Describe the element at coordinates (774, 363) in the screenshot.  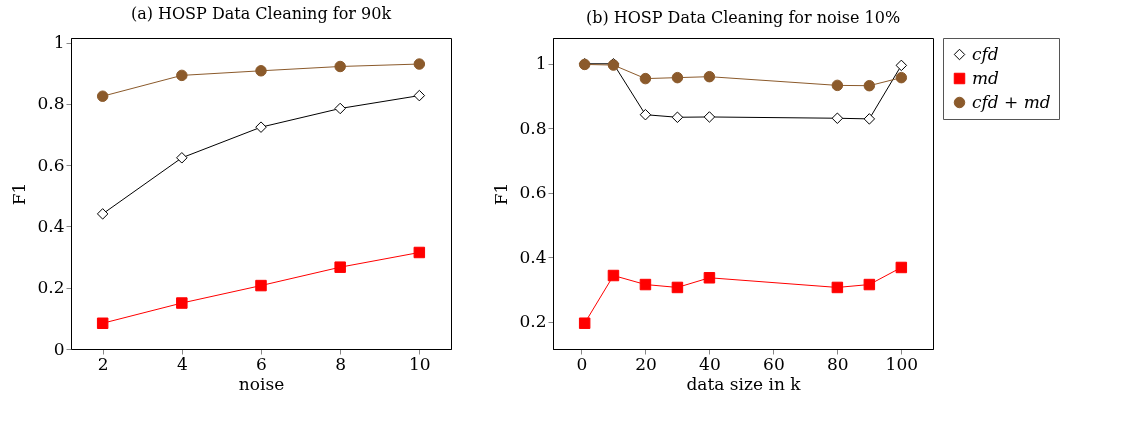
I see `x-tick-label: 60` at that location.